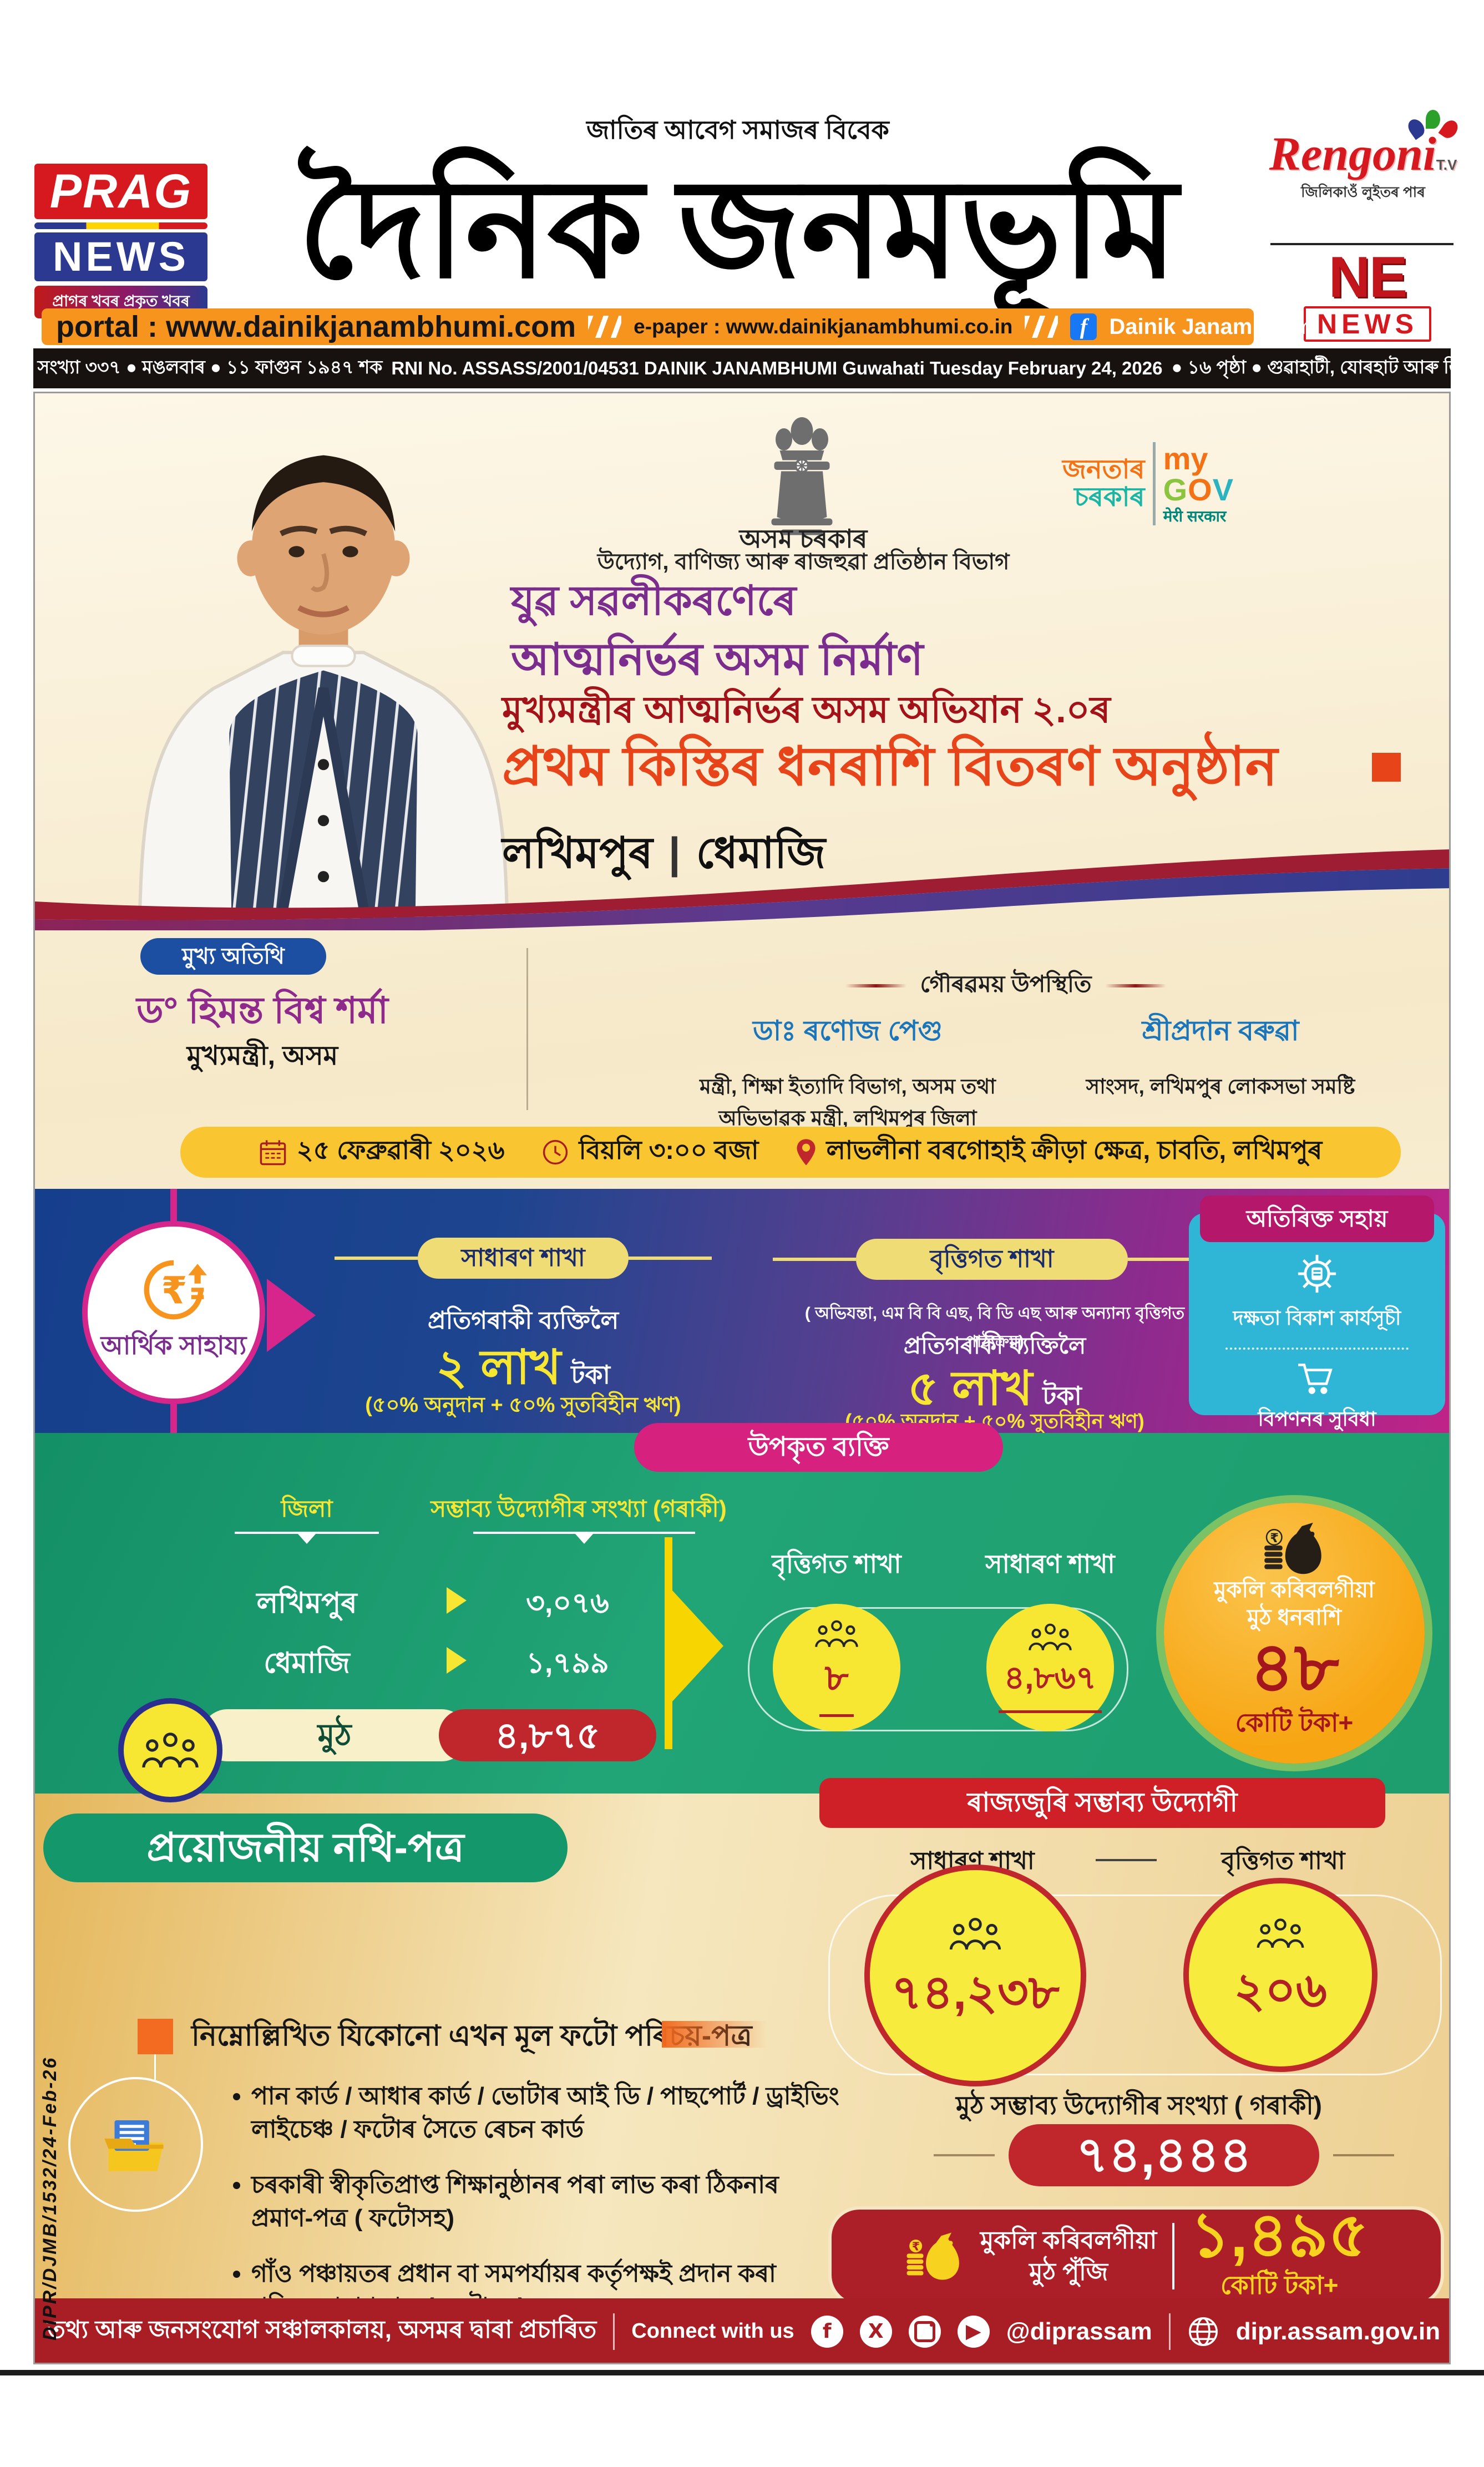 The width and height of the screenshot is (1484, 2467). What do you see at coordinates (555, 1152) in the screenshot?
I see `clock-icon` at bounding box center [555, 1152].